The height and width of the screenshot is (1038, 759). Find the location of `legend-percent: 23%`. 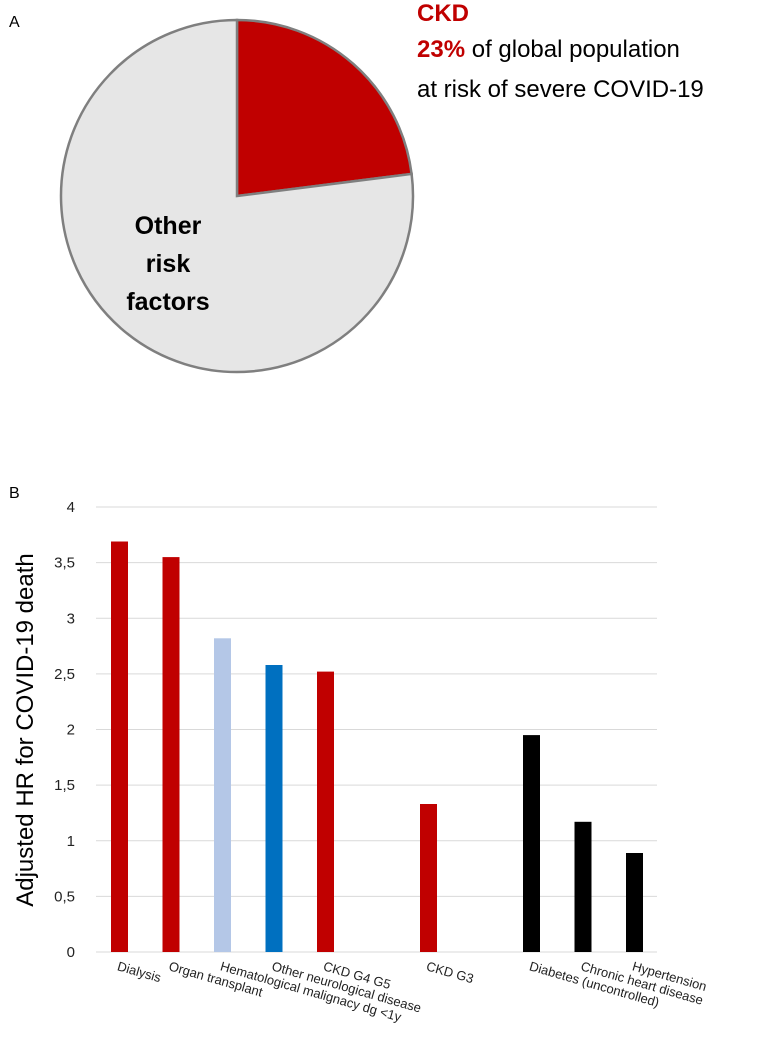

legend-percent: 23% is located at coordinates (441, 49).